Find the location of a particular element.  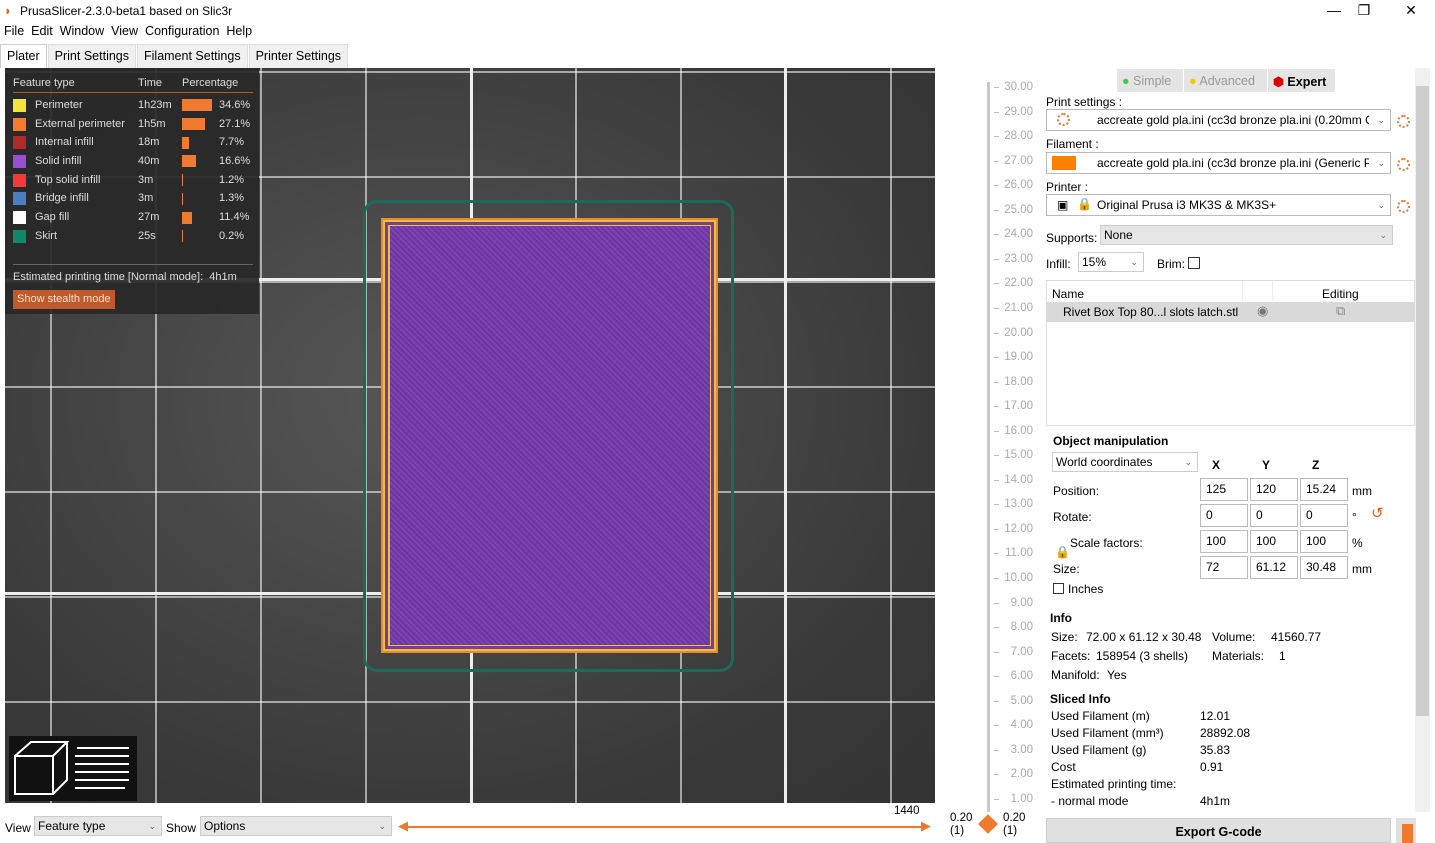

legend-percentage: 16.6% is located at coordinates (235, 160).